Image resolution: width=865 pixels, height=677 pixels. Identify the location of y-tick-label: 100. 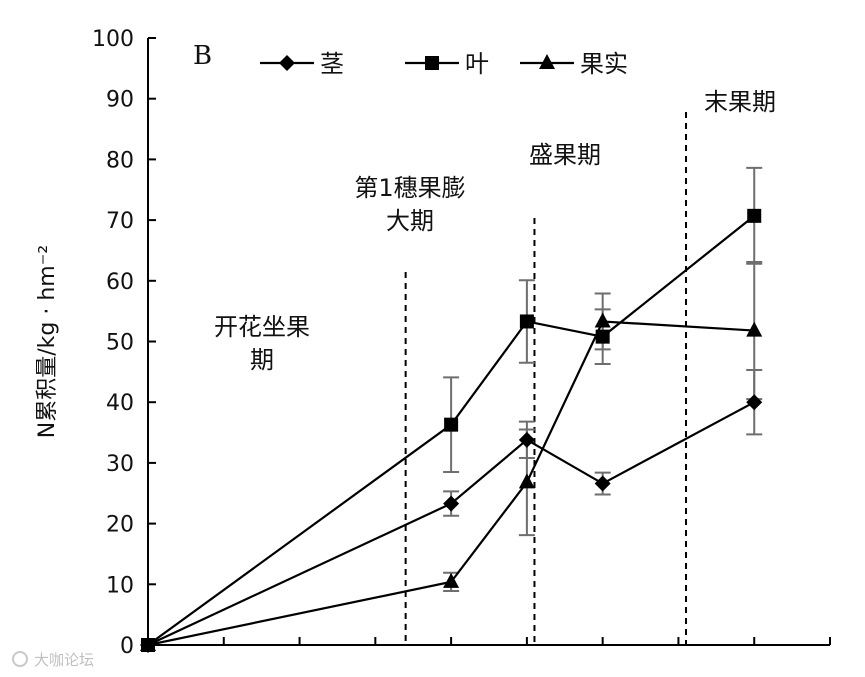
(113, 39).